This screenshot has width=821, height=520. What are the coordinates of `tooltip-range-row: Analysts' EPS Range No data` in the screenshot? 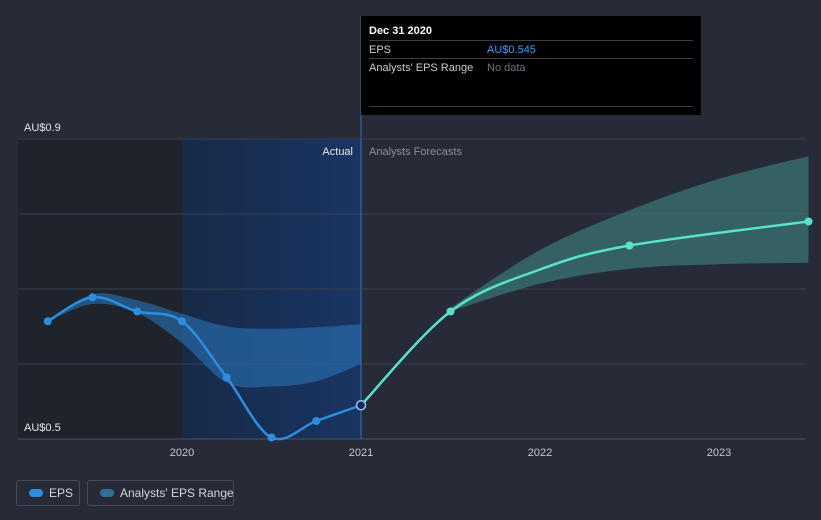 It's located at (531, 67).